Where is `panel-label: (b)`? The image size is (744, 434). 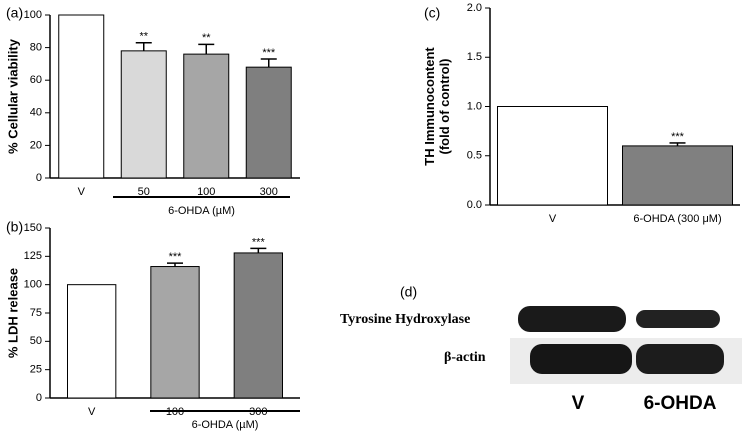 panel-label: (b) is located at coordinates (14, 227).